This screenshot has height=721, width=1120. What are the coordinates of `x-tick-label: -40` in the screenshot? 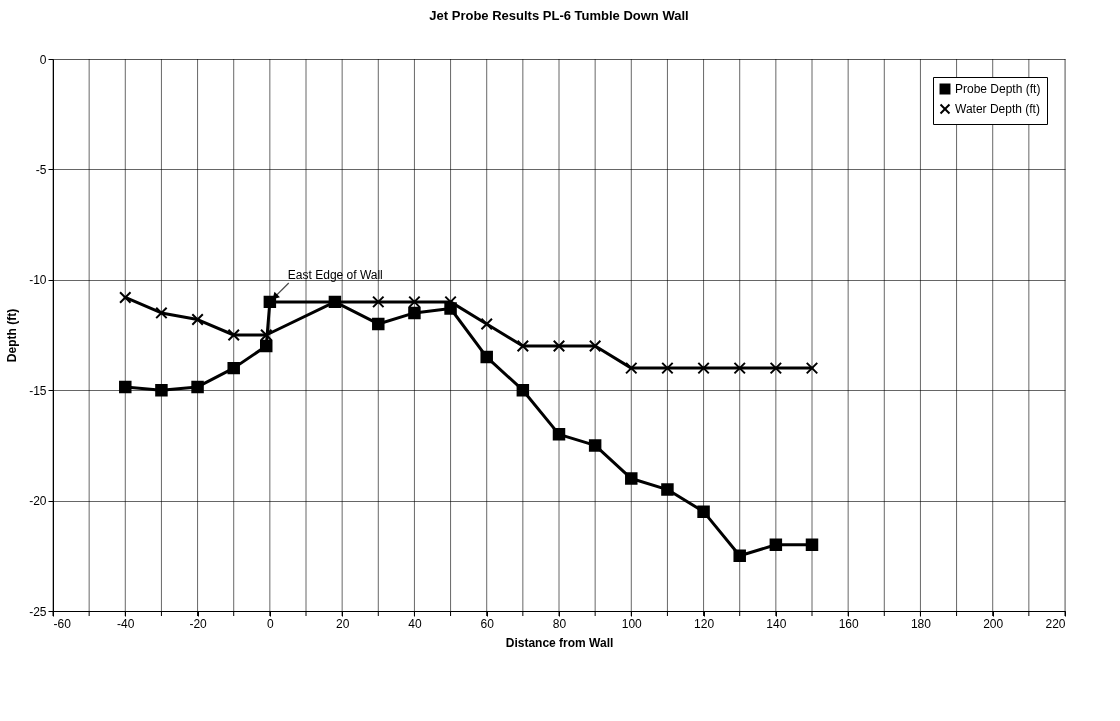 It's located at (126, 623).